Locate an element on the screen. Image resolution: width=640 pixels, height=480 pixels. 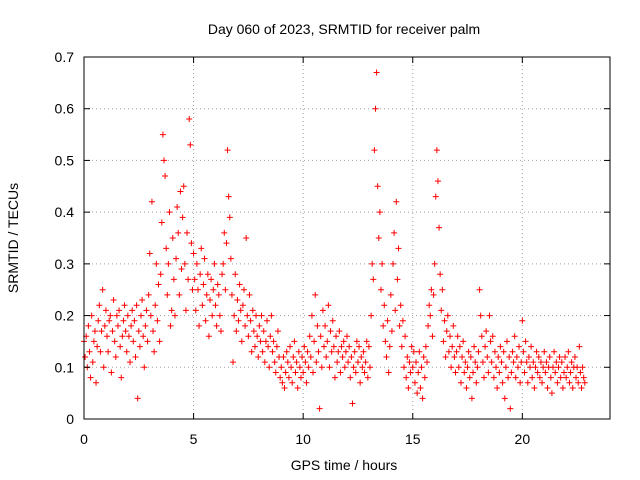
y-tick-label: 0.5 is located at coordinates (65, 160).